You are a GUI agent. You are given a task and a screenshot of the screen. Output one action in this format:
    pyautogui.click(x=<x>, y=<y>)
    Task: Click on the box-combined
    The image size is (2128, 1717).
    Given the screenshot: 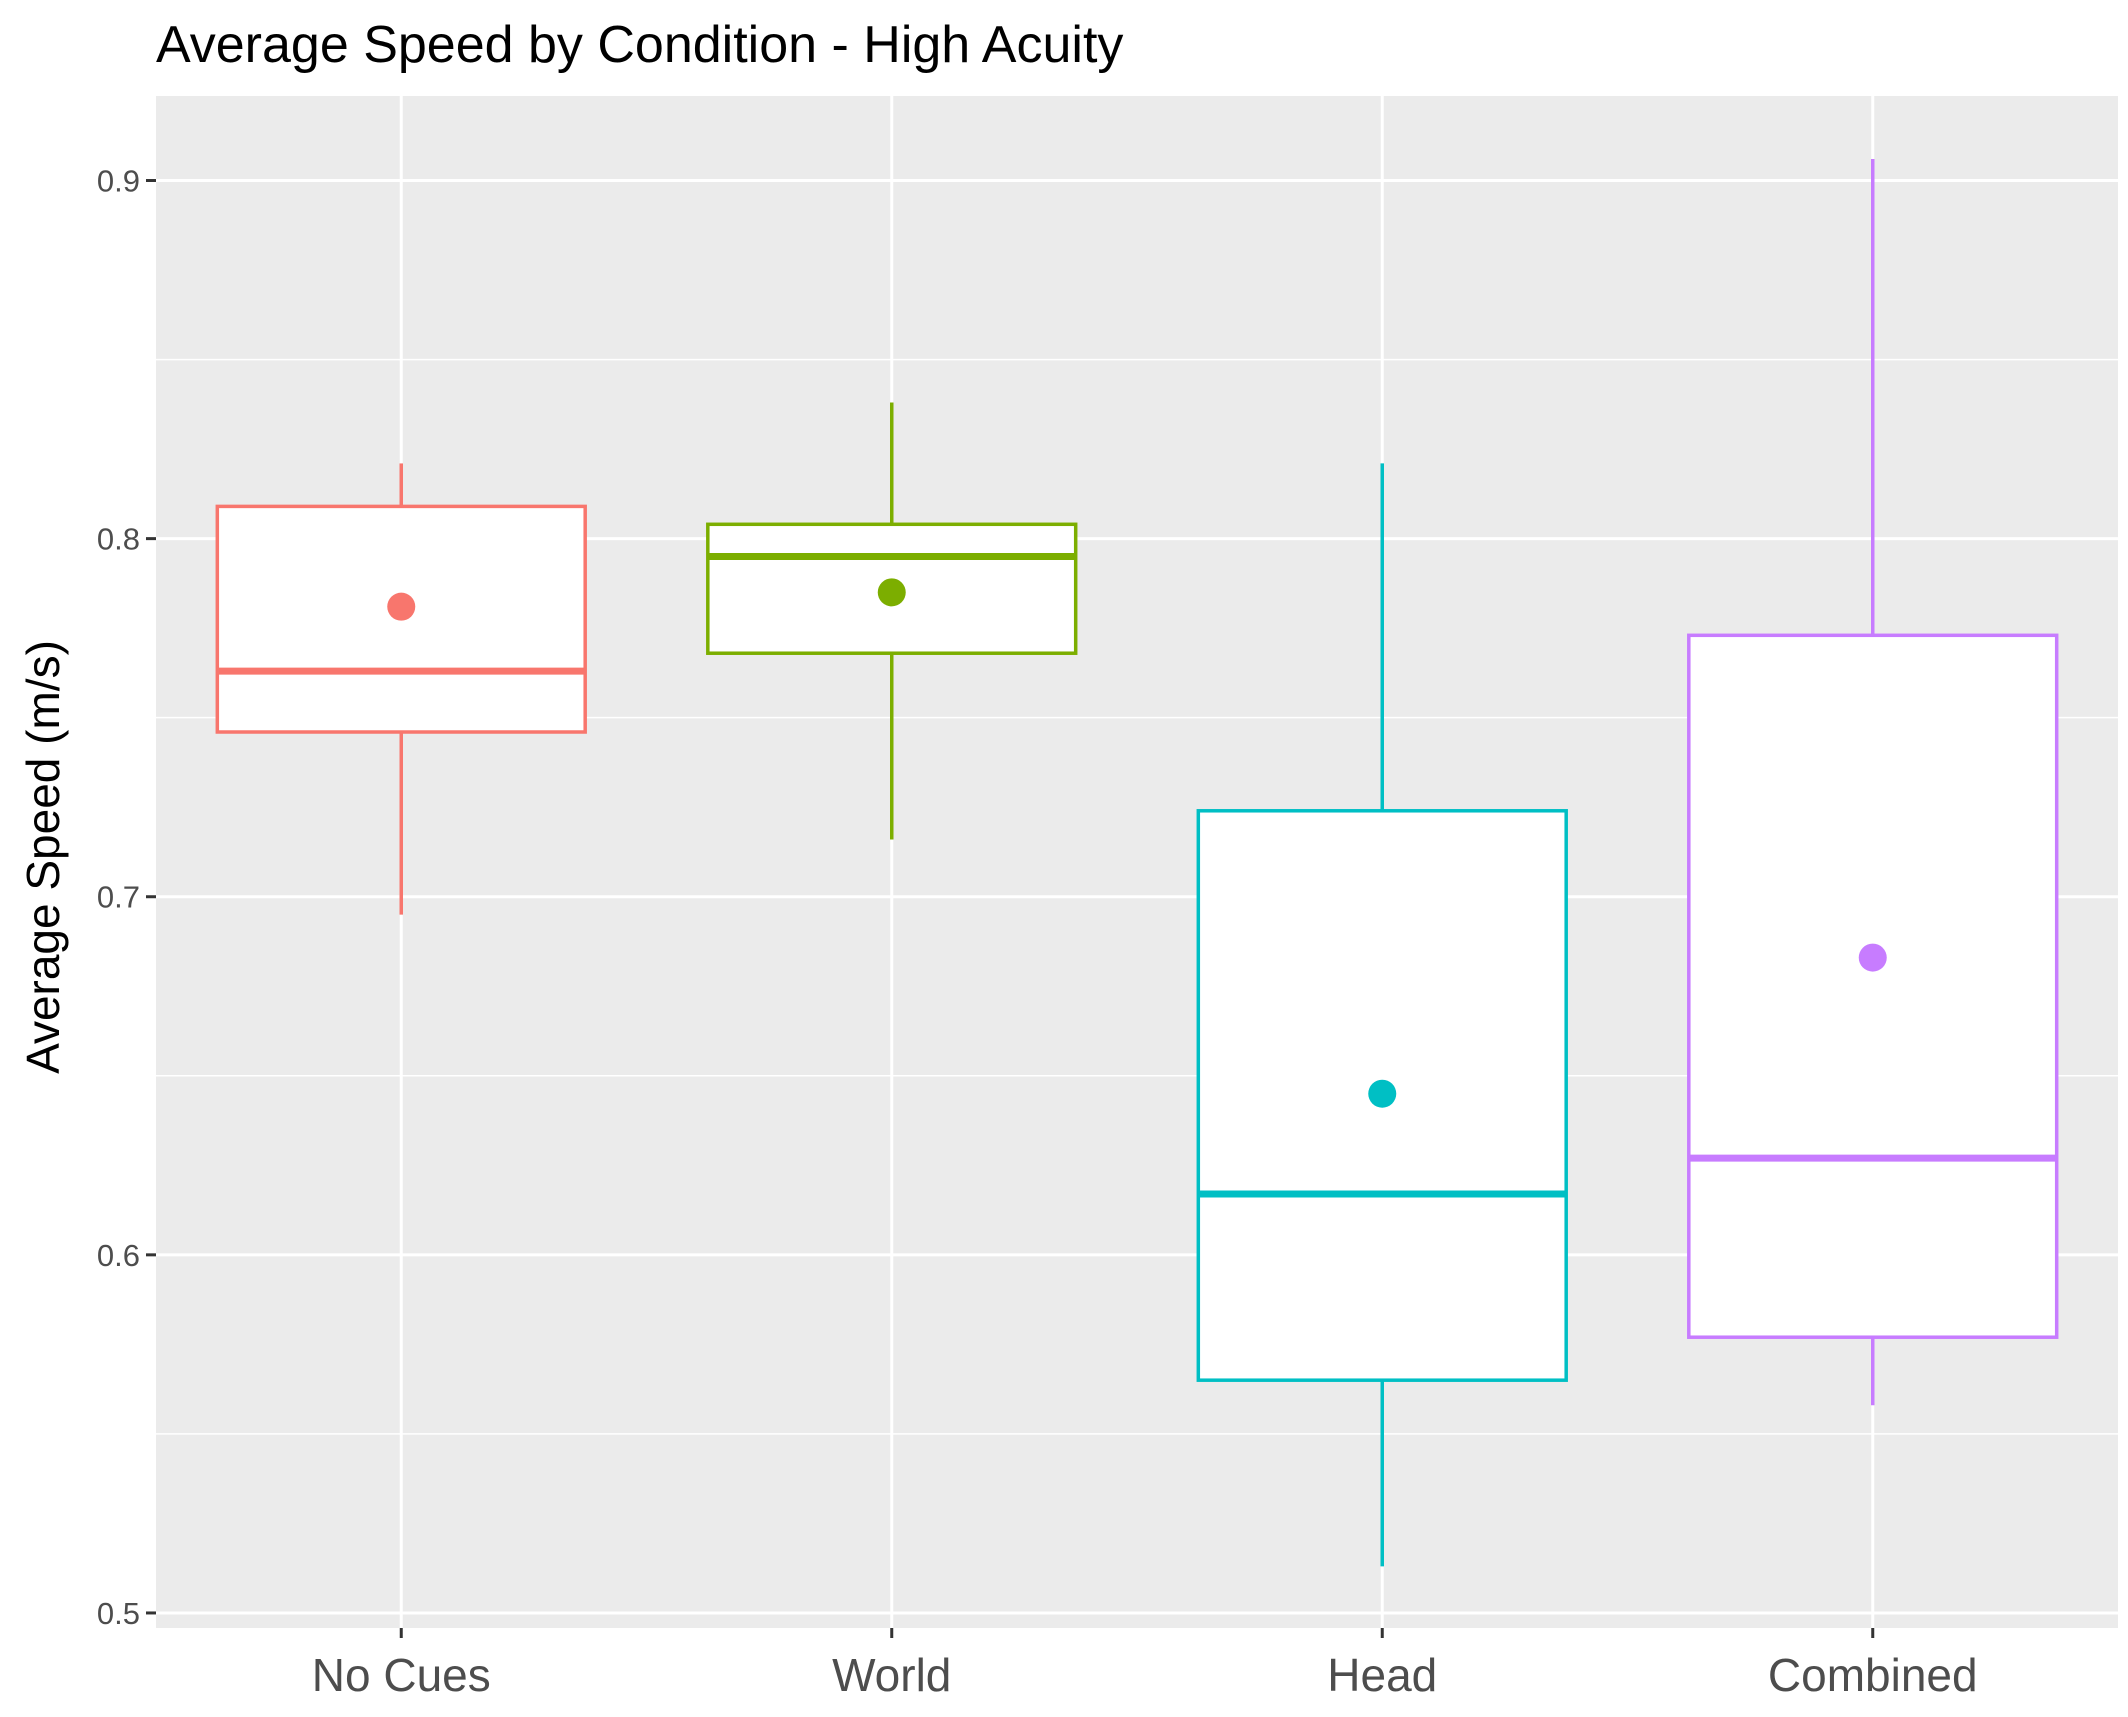 What is the action you would take?
    pyautogui.click(x=1873, y=782)
    